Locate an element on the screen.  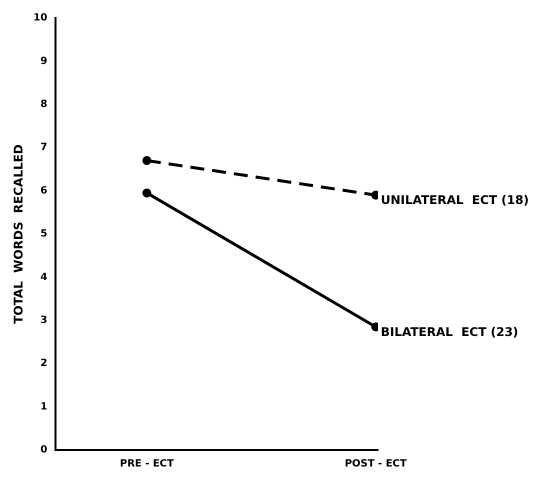
y-axis-title: TOTAL WORDS RECALLED is located at coordinates (18, 234).